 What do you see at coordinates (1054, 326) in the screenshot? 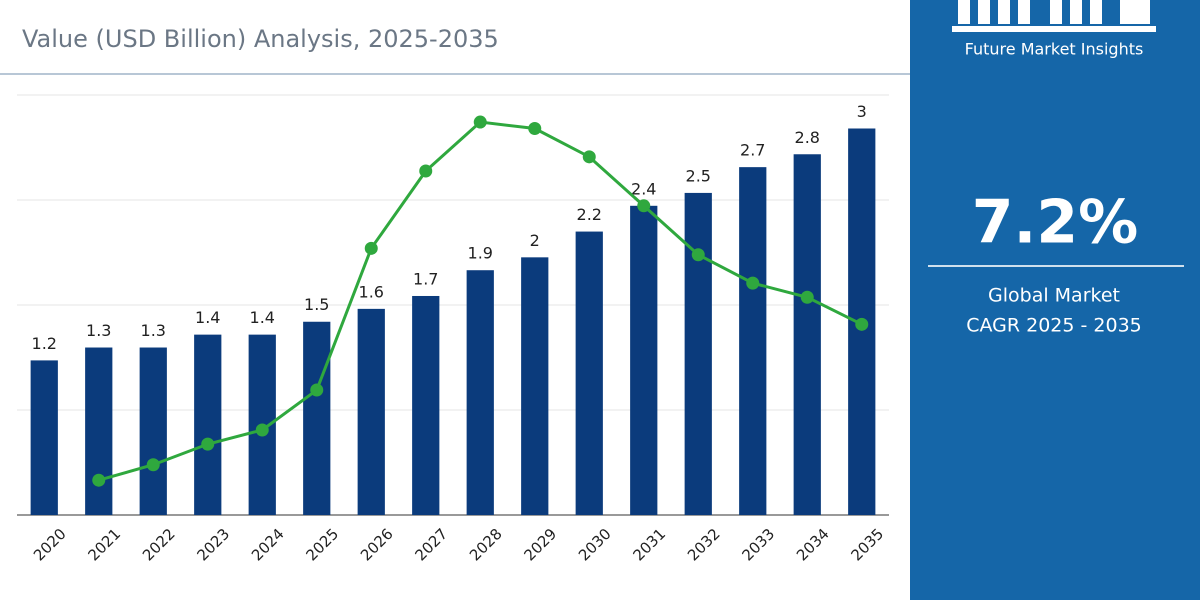
I see `cagr-caption: CAGR 2025 - 2035` at bounding box center [1054, 326].